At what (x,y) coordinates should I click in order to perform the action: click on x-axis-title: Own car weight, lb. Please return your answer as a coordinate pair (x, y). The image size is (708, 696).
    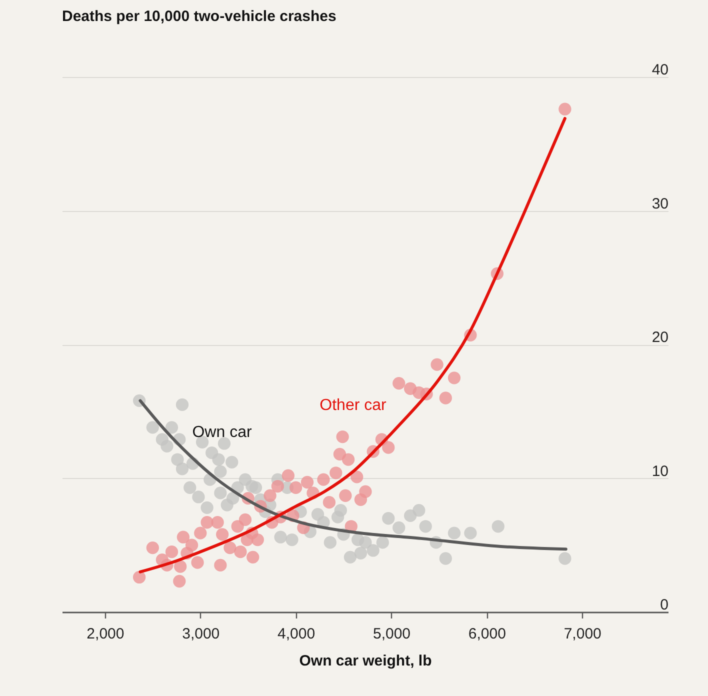
    Looking at the image, I should click on (365, 661).